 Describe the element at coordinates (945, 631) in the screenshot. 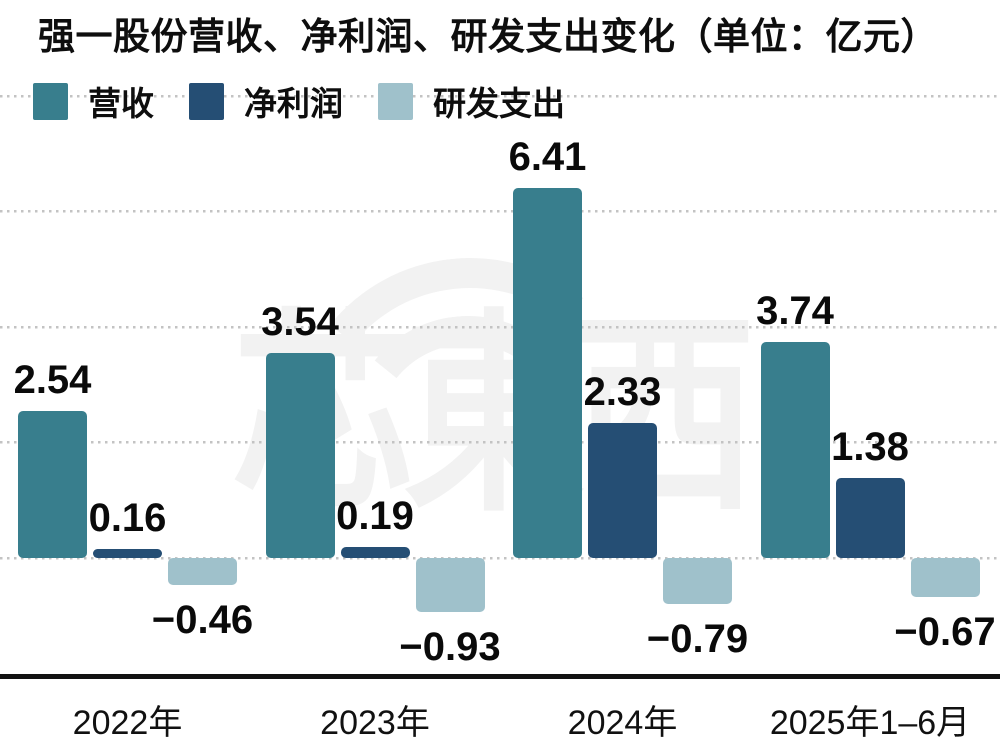

I see `value-label-研发支出-2025年1–6月: −0.67` at that location.